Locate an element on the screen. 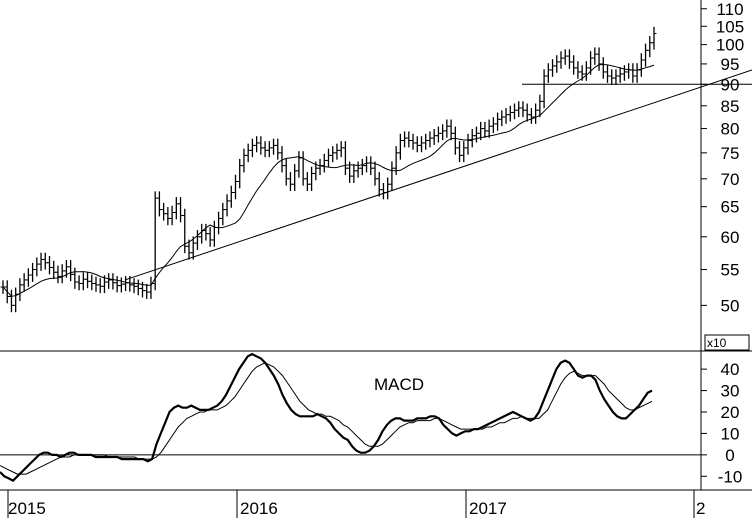  x-label-2016: 2016 is located at coordinates (259, 508).